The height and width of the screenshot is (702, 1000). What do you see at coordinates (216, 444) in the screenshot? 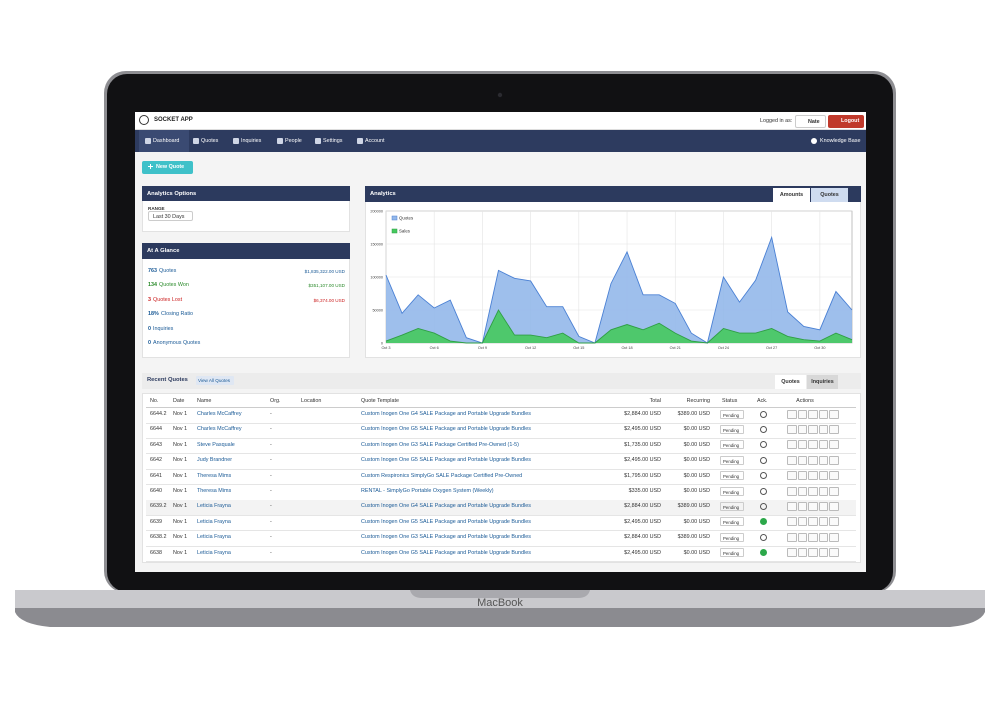
I see `cell-name: Steve Pasquale` at bounding box center [216, 444].